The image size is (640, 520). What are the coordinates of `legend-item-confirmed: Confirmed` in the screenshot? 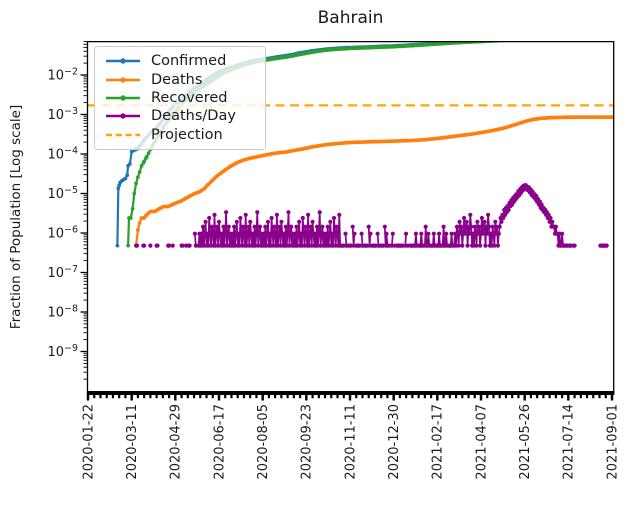 It's located at (180, 61).